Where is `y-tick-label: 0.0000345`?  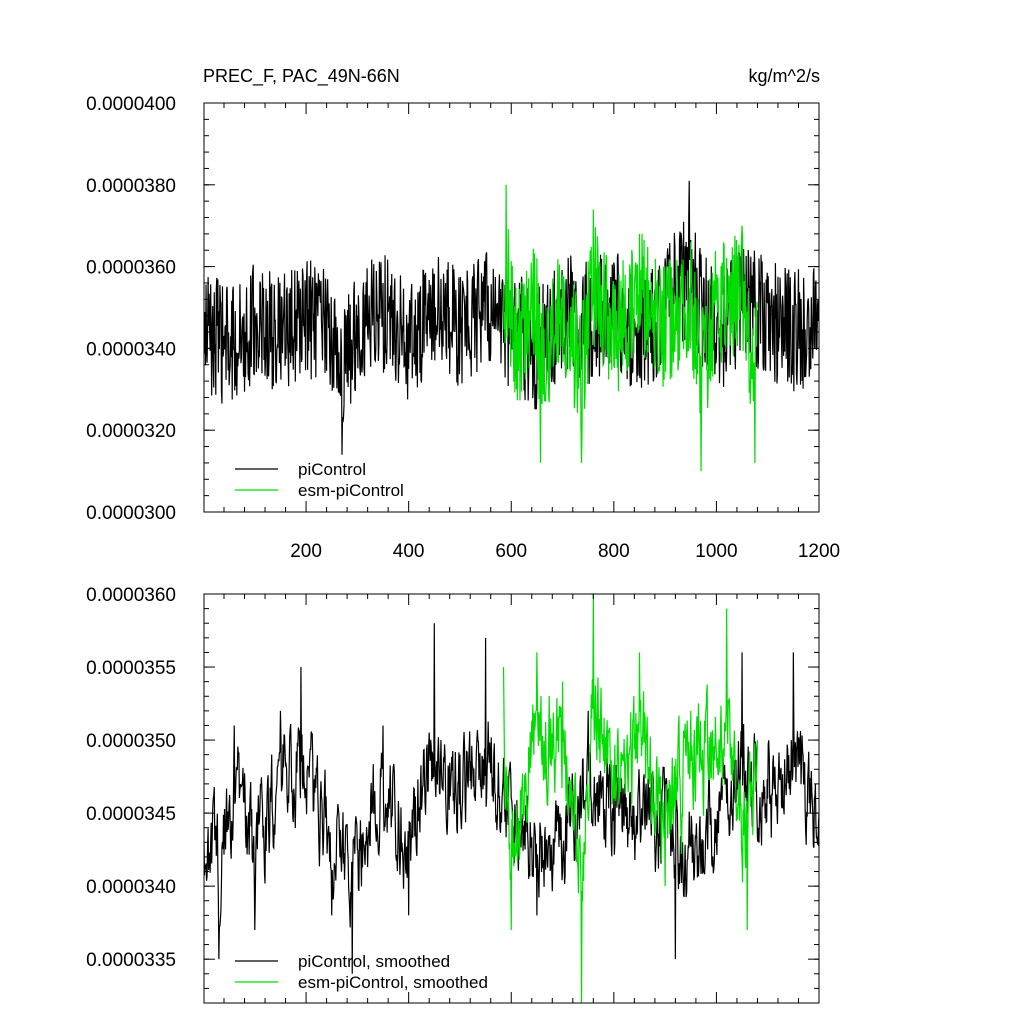
y-tick-label: 0.0000345 is located at coordinates (131, 814).